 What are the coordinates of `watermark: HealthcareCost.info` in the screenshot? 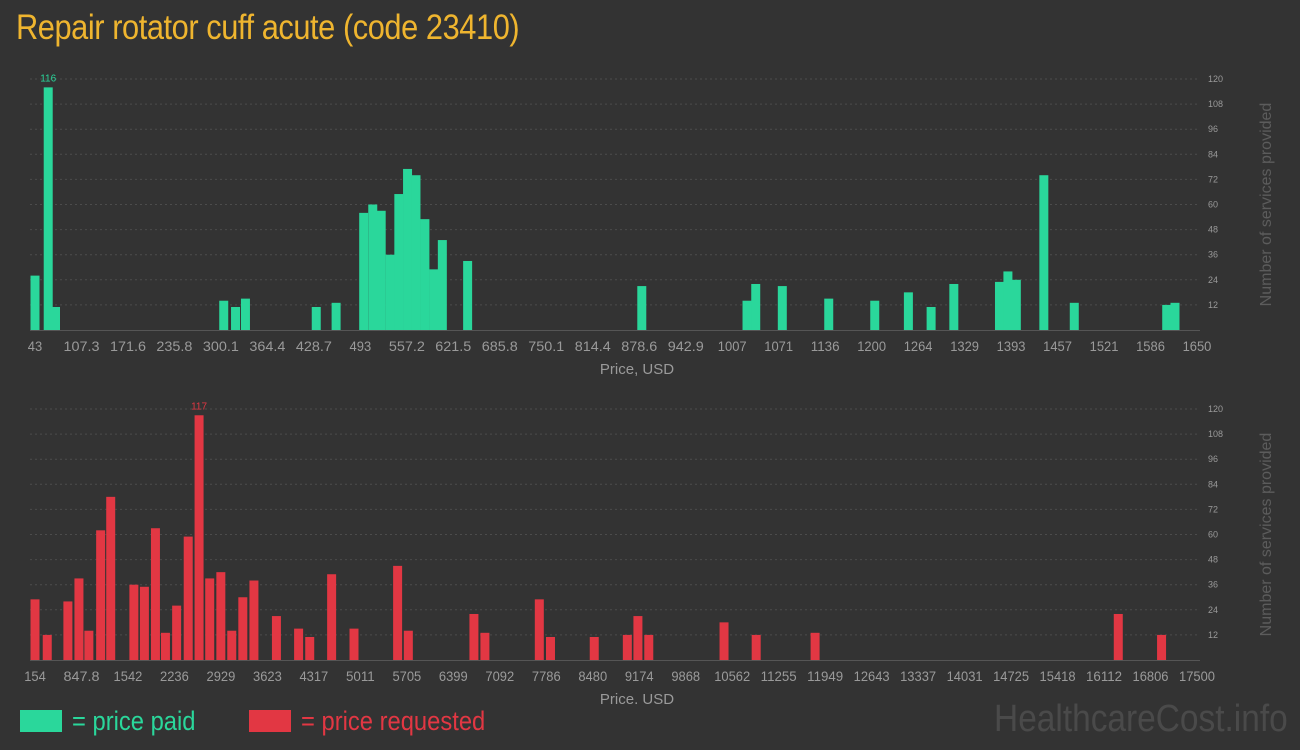 It's located at (1141, 719).